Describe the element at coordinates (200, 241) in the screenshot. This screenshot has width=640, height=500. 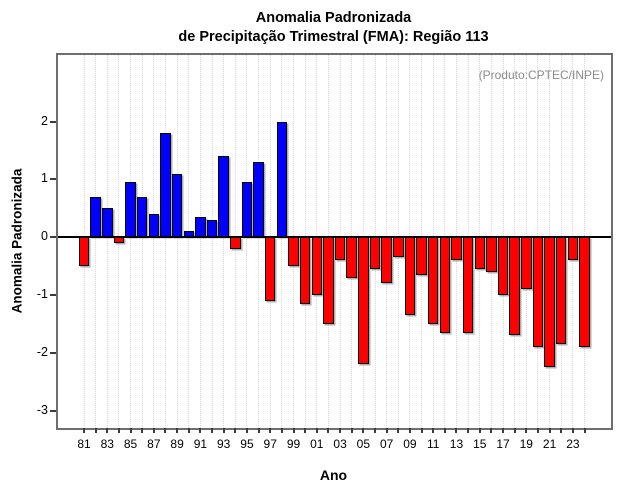
I see `grid-line-1991` at that location.